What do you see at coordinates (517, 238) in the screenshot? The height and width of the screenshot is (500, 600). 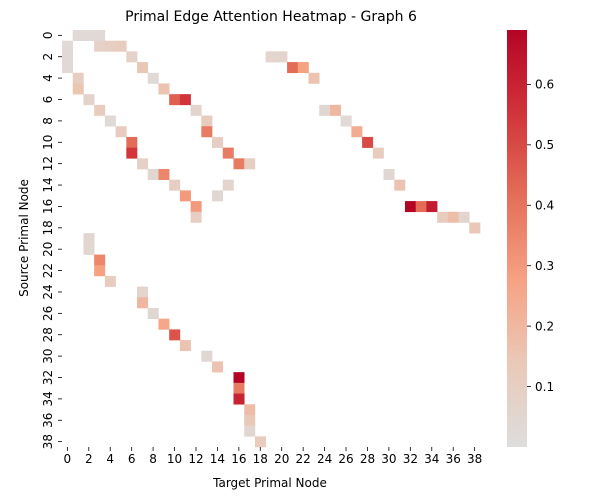 I see `colorbar` at bounding box center [517, 238].